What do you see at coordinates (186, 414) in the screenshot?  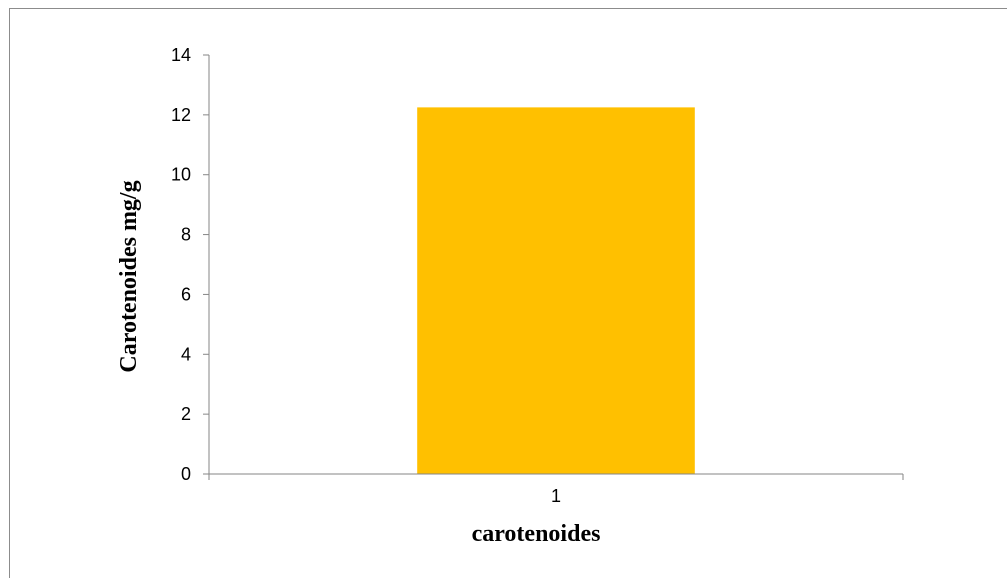 I see `y-tick-label: 2` at bounding box center [186, 414].